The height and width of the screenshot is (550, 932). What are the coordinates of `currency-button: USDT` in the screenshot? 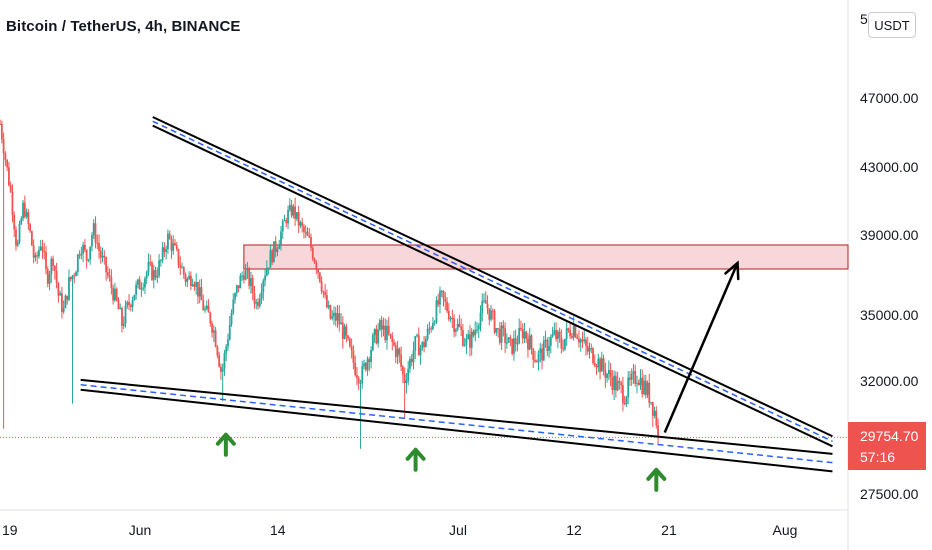 It's located at (892, 25).